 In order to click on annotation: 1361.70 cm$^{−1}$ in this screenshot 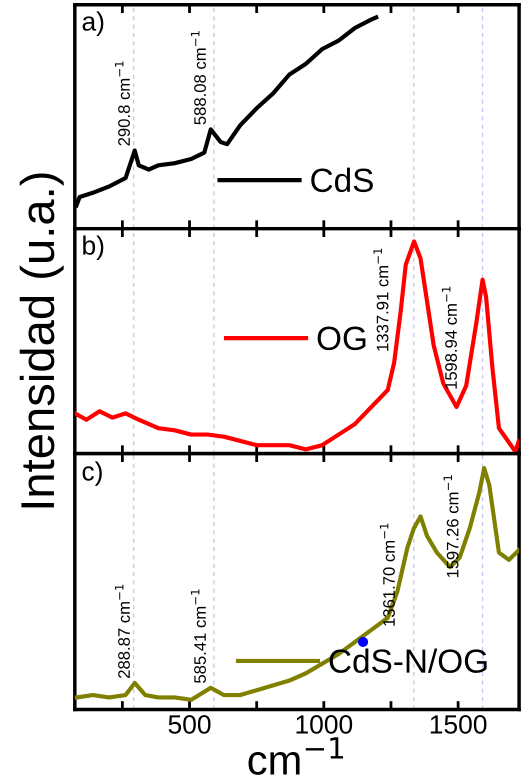, I will do `click(387, 575)`.